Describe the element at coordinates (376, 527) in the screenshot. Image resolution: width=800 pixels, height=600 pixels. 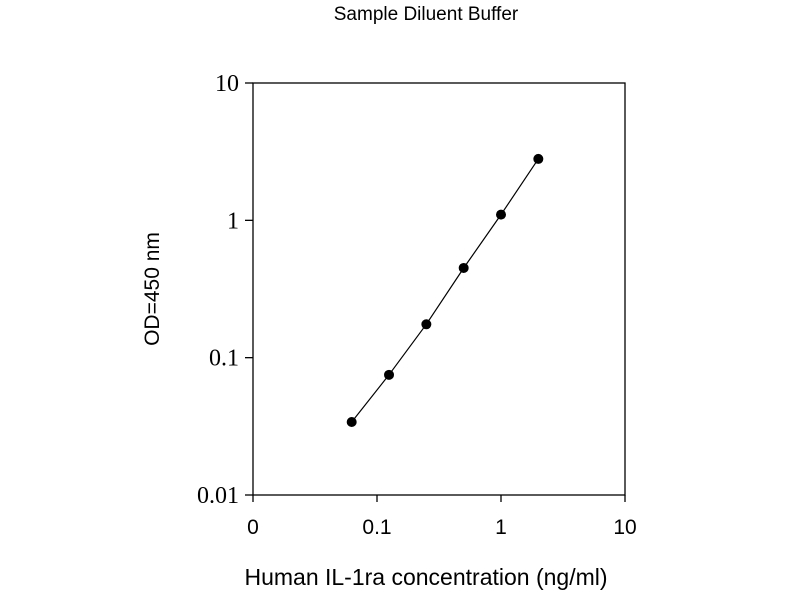
I see `x-tick-label: 0.1` at that location.